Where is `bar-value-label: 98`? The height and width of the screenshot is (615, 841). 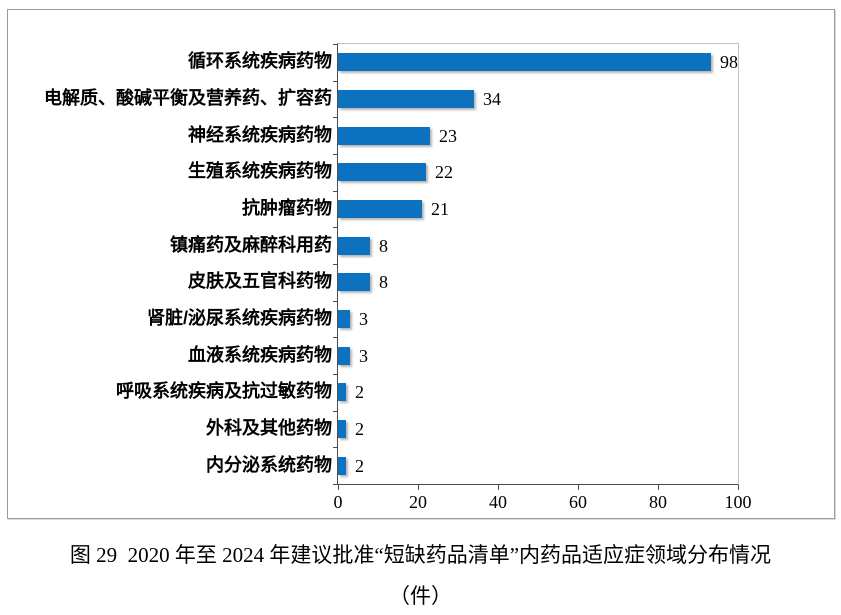
bar-value-label: 98 is located at coordinates (729, 62).